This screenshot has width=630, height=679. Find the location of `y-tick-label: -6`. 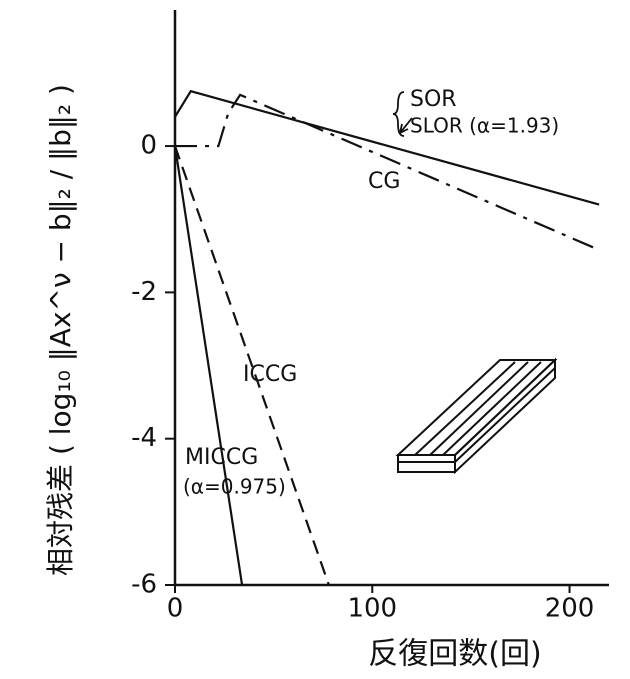

y-tick-label: -6 is located at coordinates (144, 585).